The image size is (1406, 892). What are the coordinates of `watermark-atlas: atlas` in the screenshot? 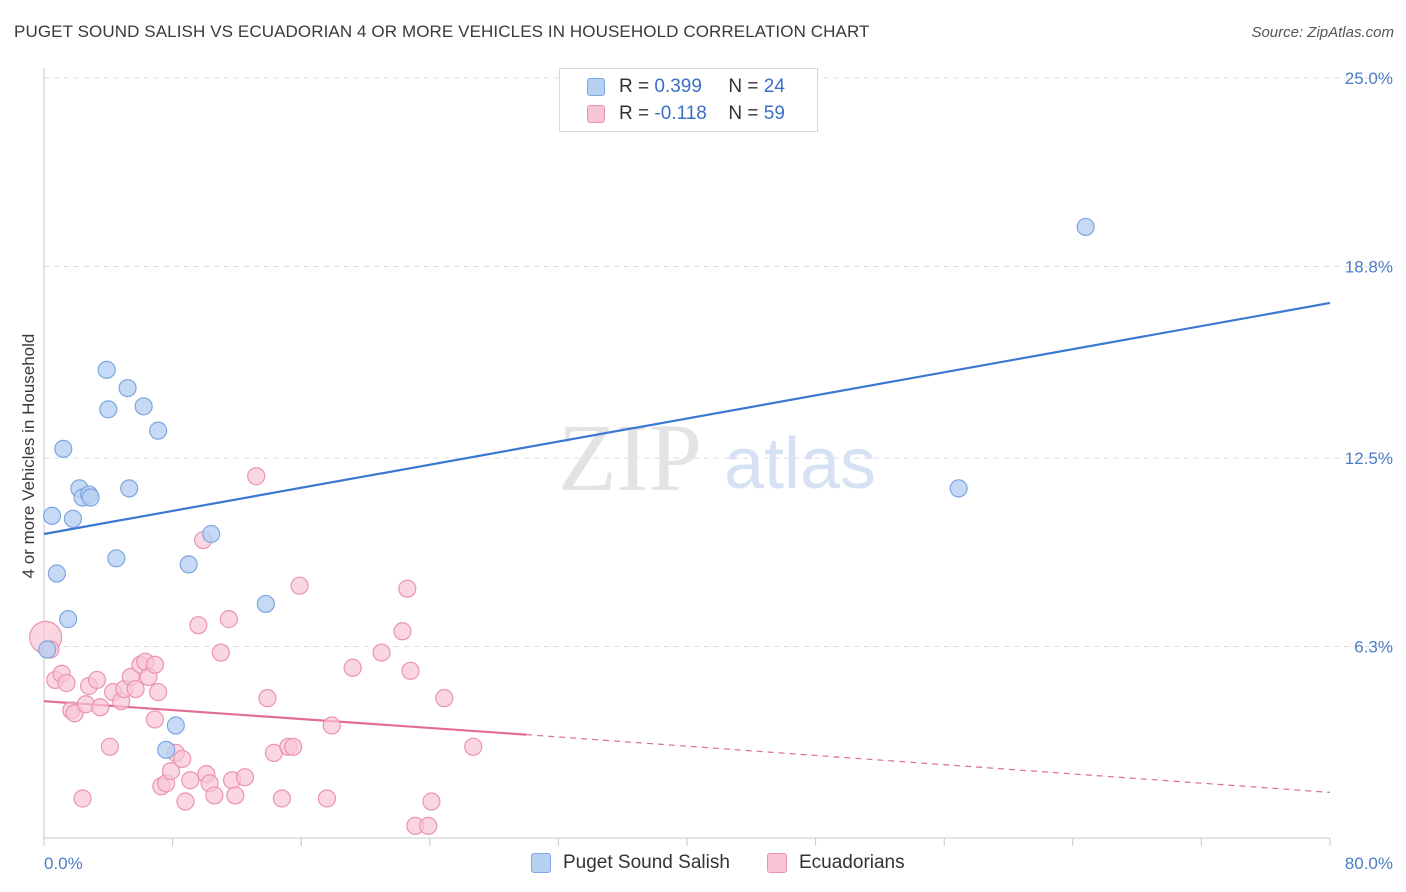 It's located at (800, 464).